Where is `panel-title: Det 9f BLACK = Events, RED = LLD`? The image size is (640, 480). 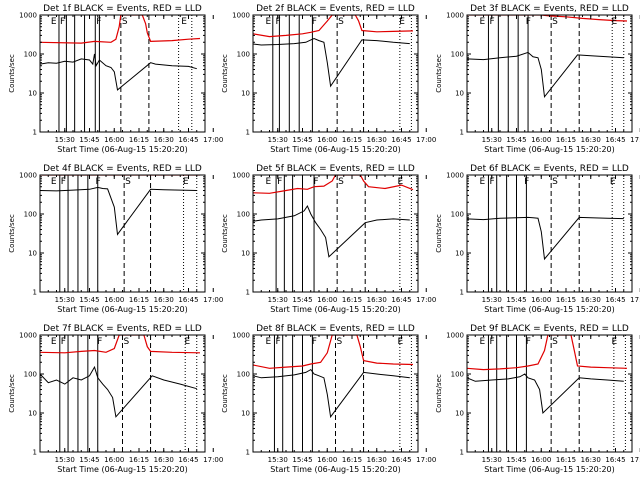
panel-title: Det 9f BLACK = Events, RED = LLD is located at coordinates (549, 329).